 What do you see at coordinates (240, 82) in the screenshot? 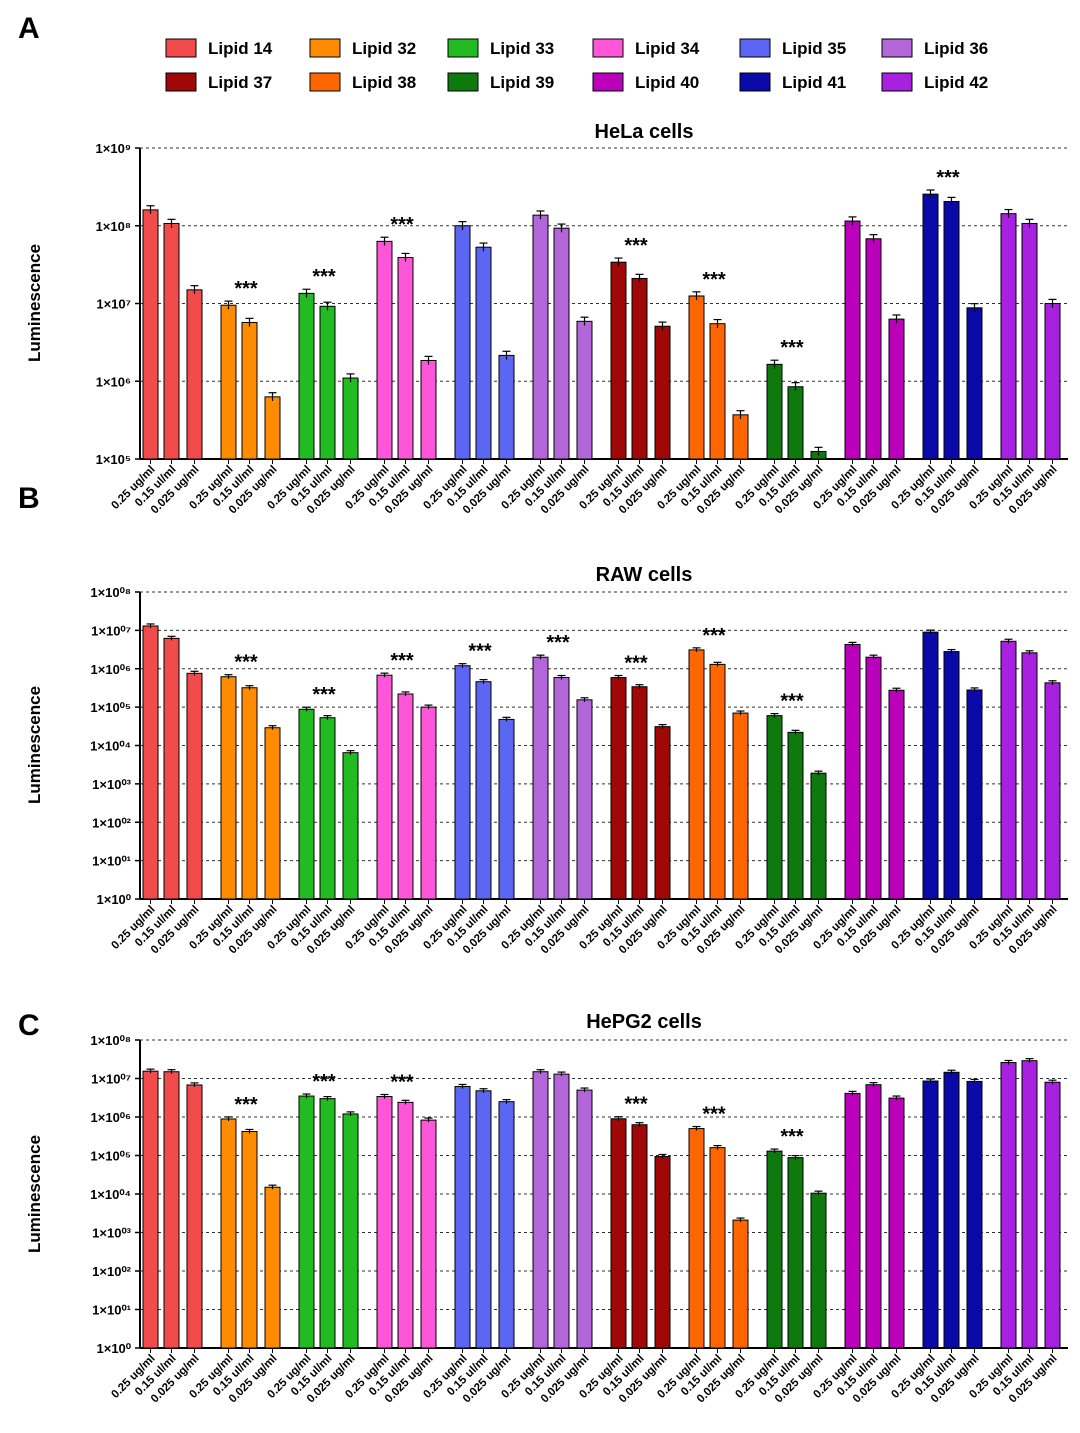
I see `legend-label: Lipid 37` at bounding box center [240, 82].